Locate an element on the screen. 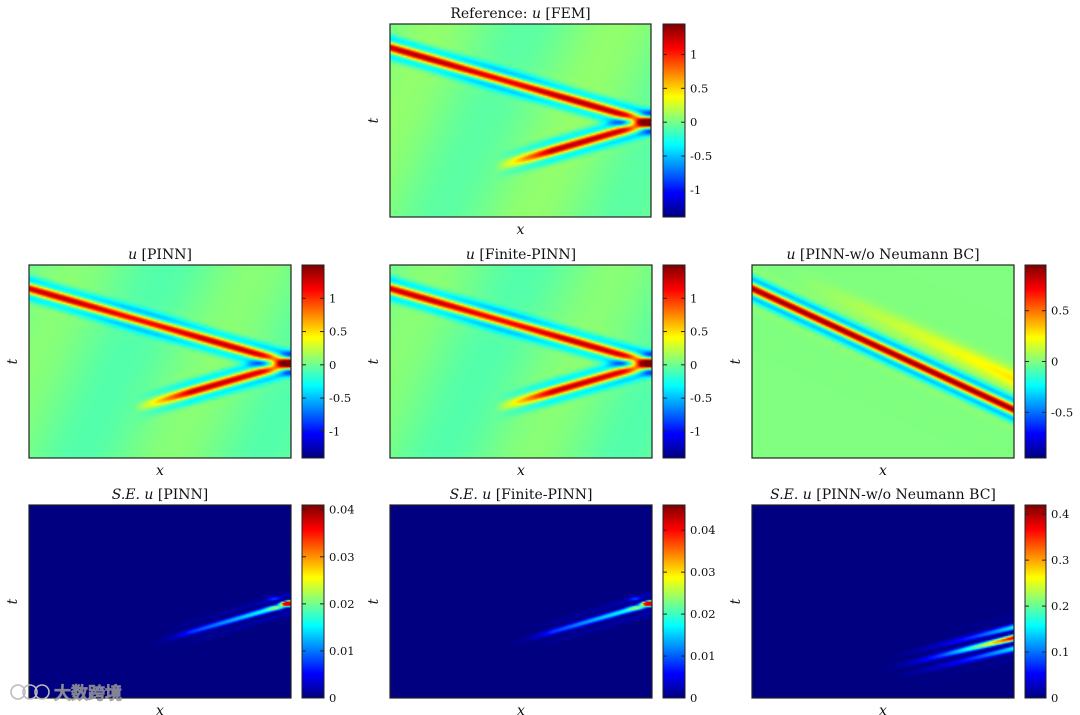 This screenshot has height=715, width=1080. watermark: 大数跨境 is located at coordinates (66, 693).